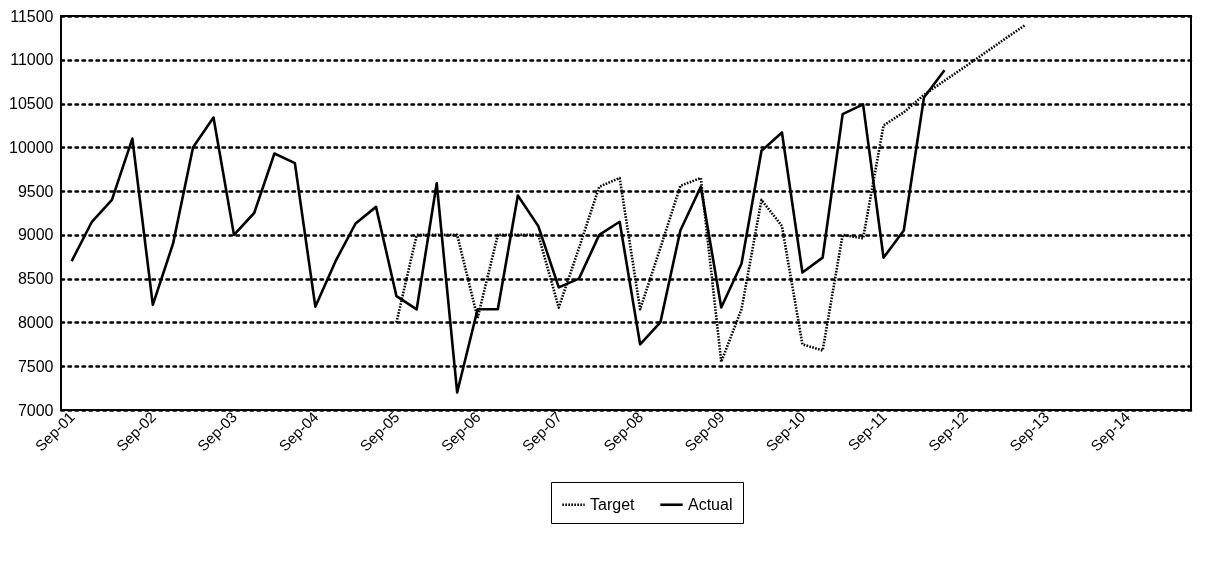  Describe the element at coordinates (32, 60) in the screenshot. I see `y-tick-label: 11000` at that location.